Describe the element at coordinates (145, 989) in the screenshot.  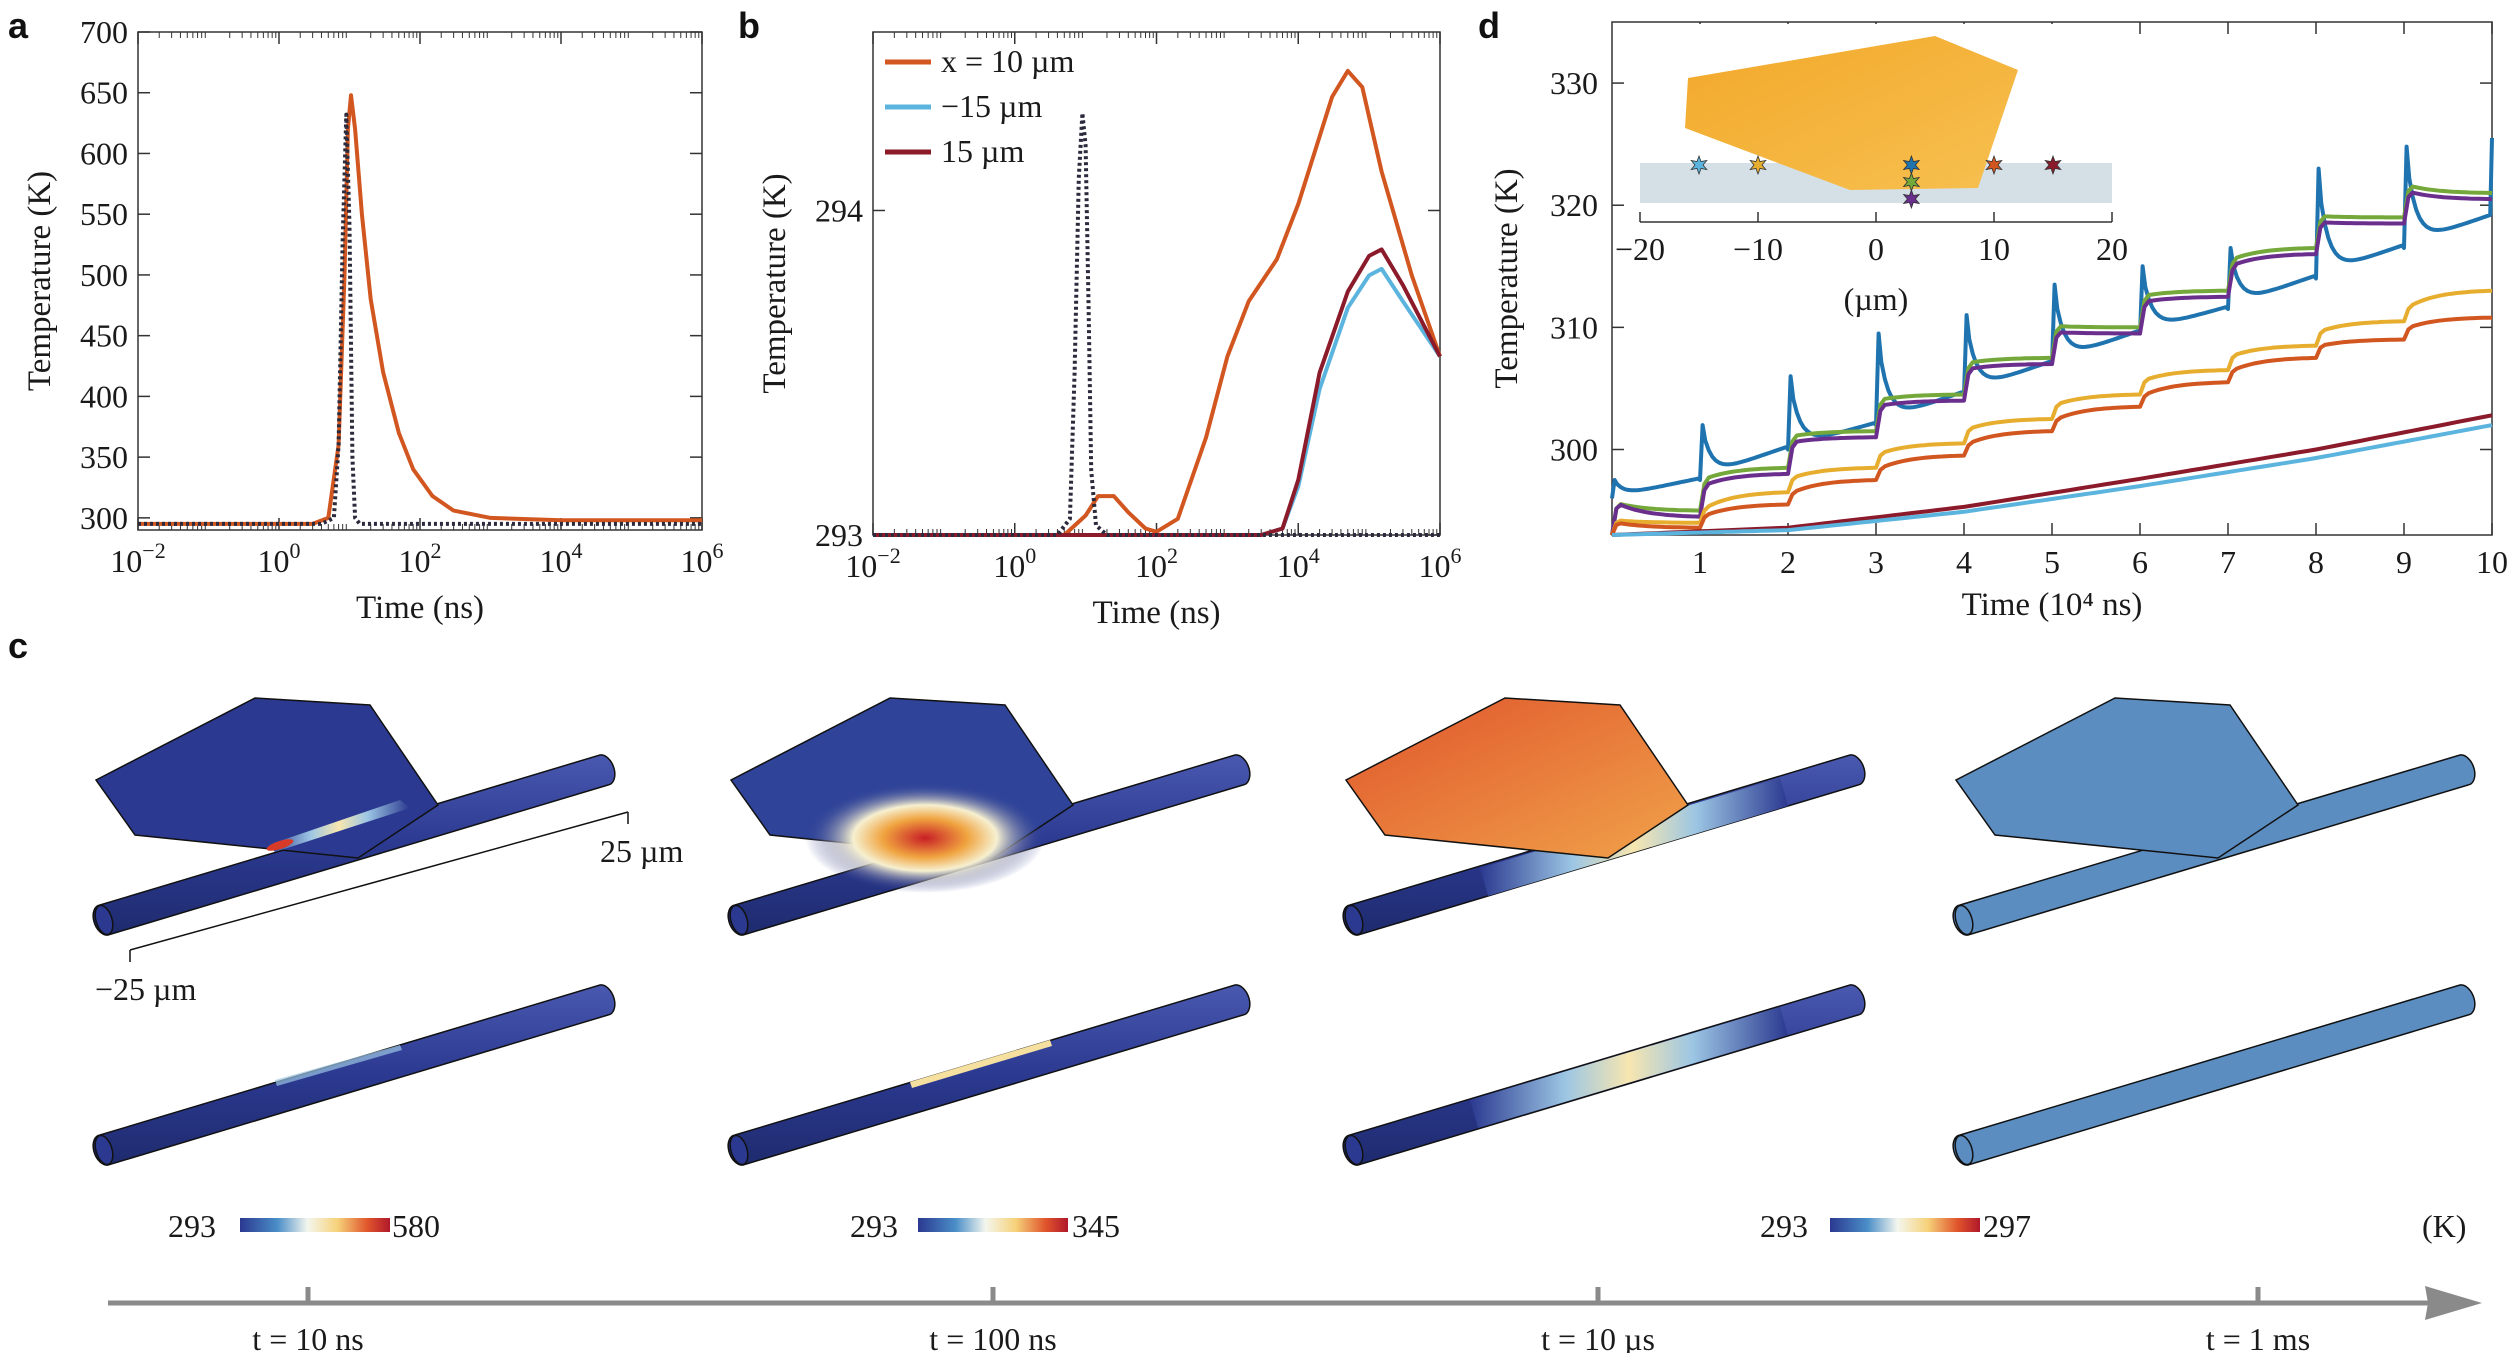
I see `scale-near-label: −25 µm` at that location.